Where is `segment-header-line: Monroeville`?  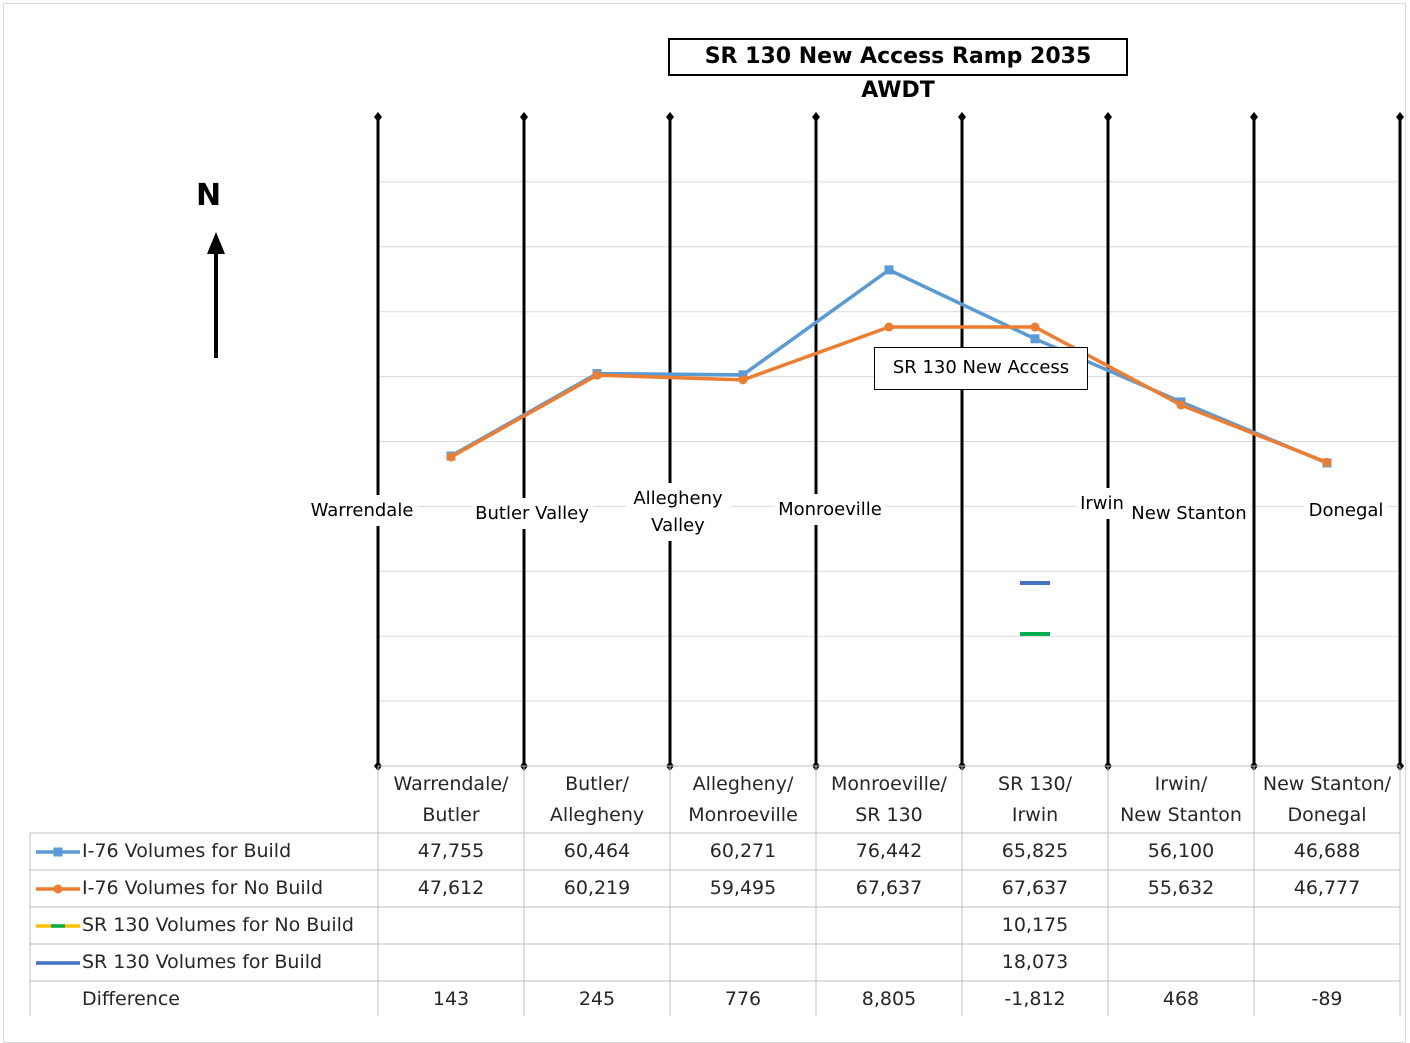
segment-header-line: Monroeville is located at coordinates (743, 815).